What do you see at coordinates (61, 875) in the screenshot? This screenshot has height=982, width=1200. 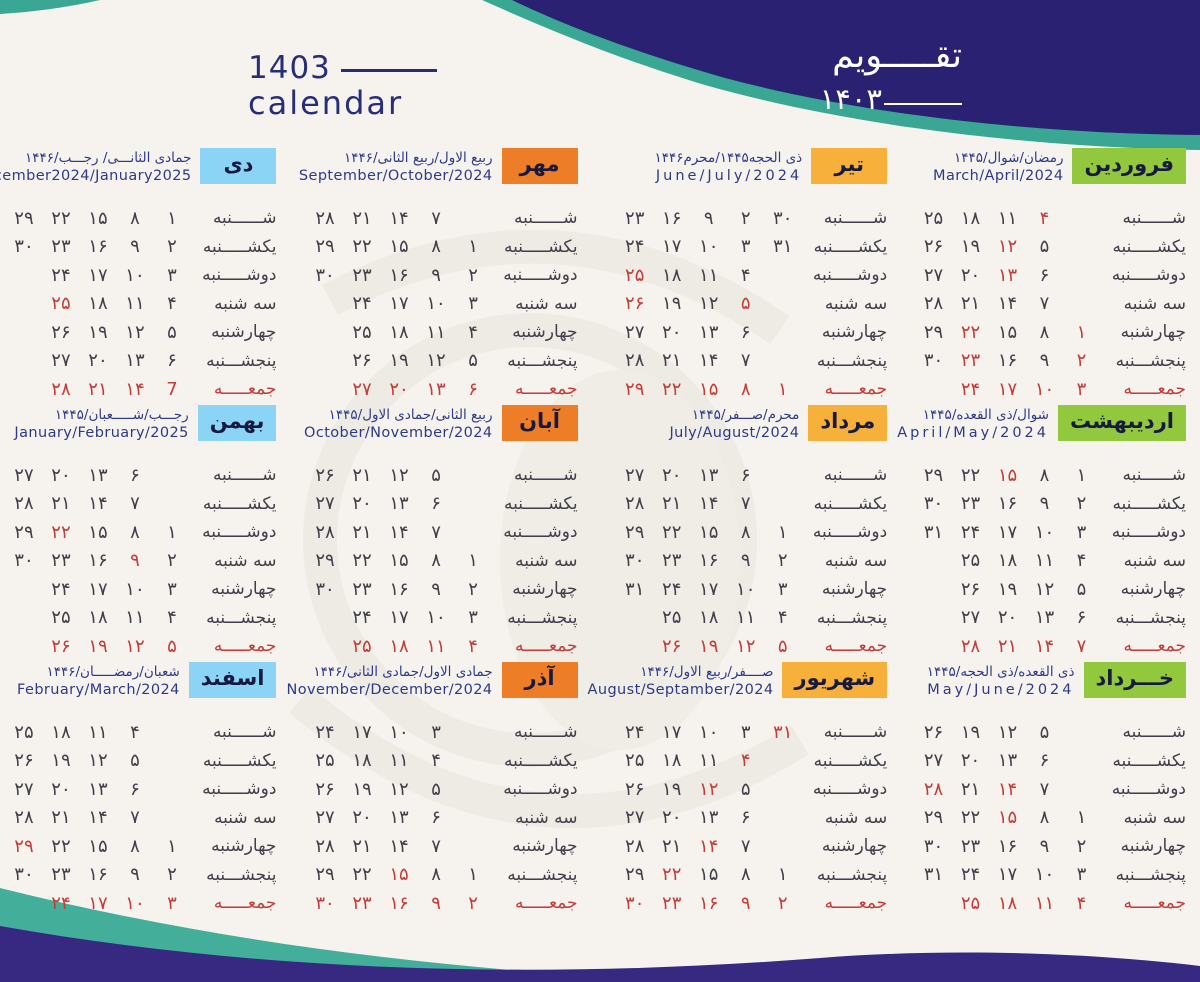 I see `day-cell: ۲۳` at bounding box center [61, 875].